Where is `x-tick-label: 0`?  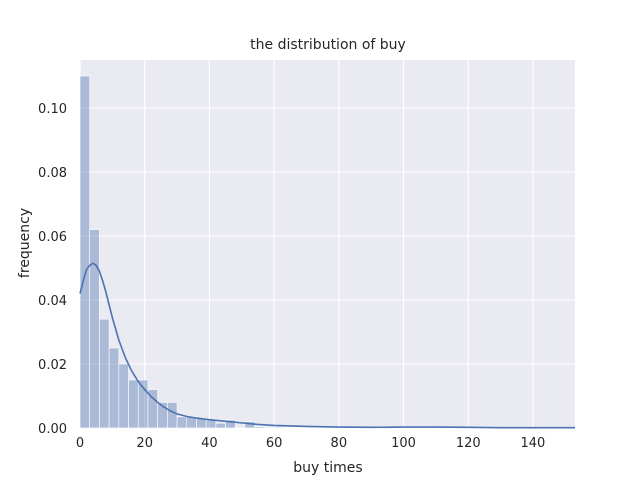 x-tick-label: 0 is located at coordinates (80, 443).